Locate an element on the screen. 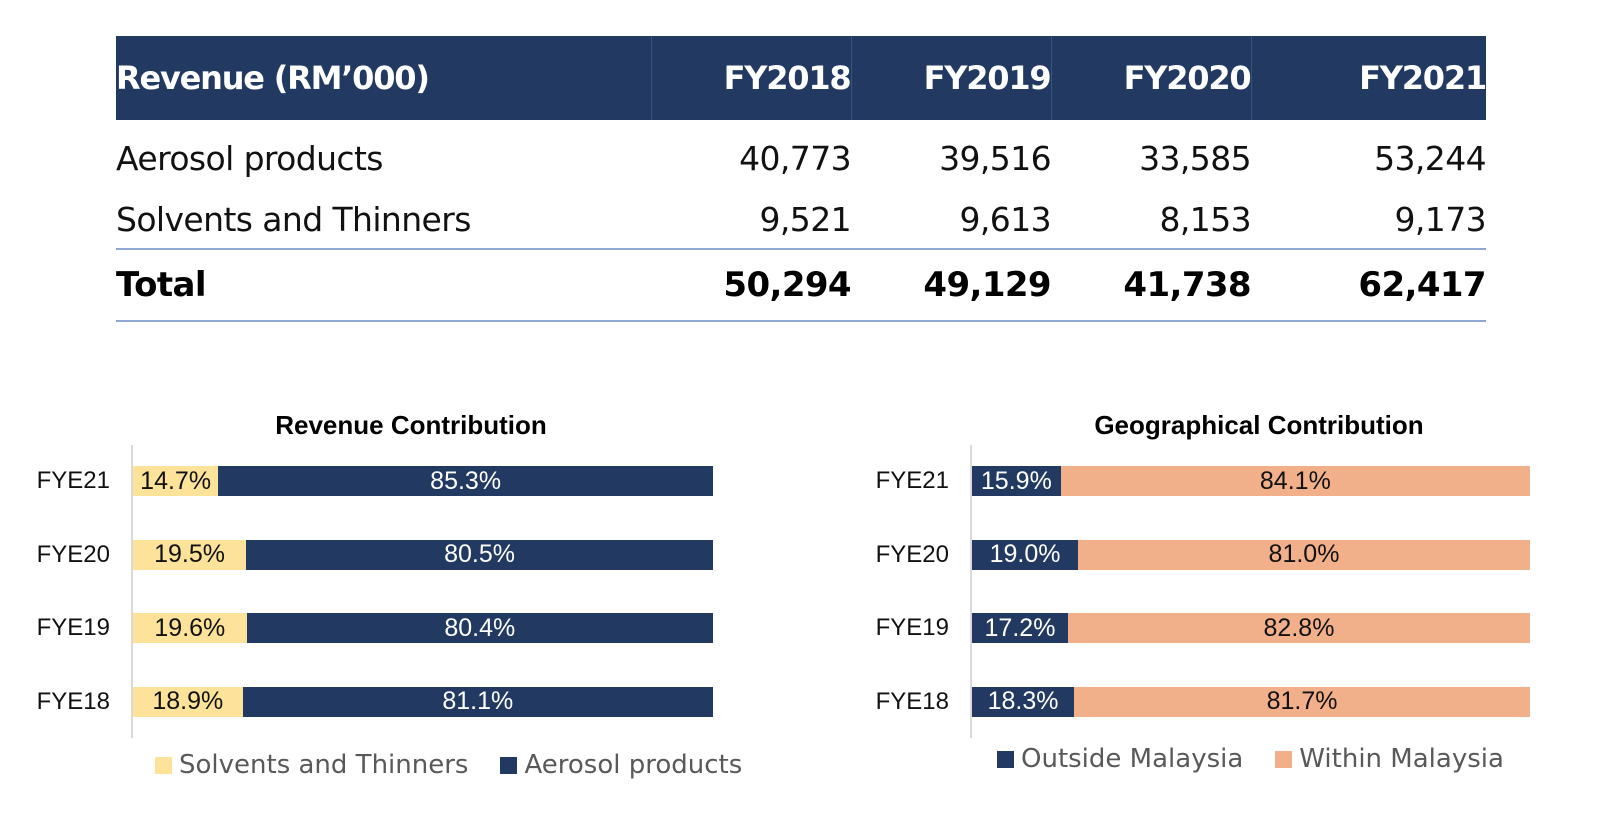 The image size is (1610, 826). bar-segment: 81.7% is located at coordinates (1302, 701).